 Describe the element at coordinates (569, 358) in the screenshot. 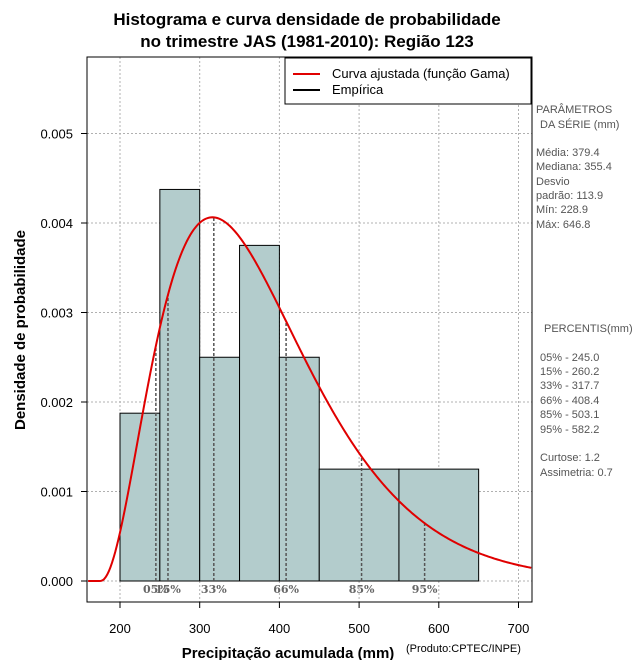

I see `percentil-line: 05% - 245.0` at that location.